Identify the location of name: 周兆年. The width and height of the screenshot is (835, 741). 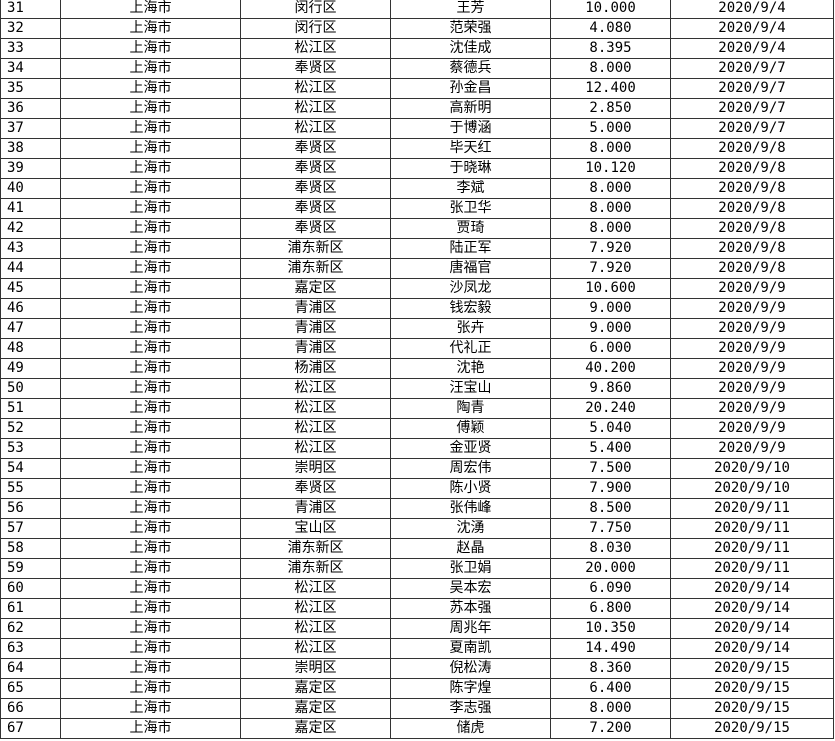
(470, 628).